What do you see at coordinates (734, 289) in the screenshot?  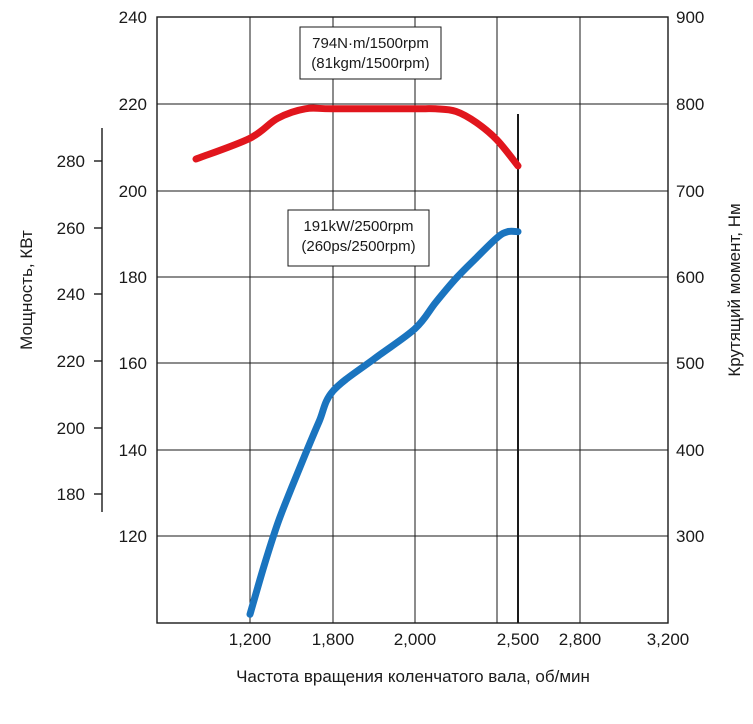 I see `right-axis-title: Крутящий момент, Нм` at bounding box center [734, 289].